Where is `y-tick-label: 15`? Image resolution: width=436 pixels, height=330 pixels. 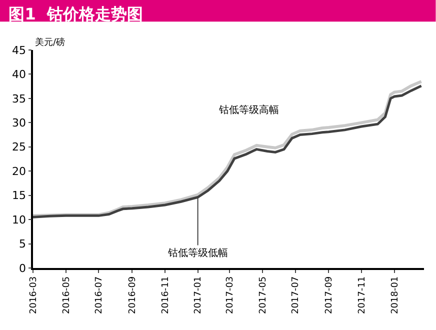 y-tick-label: 15 is located at coordinates (19, 195).